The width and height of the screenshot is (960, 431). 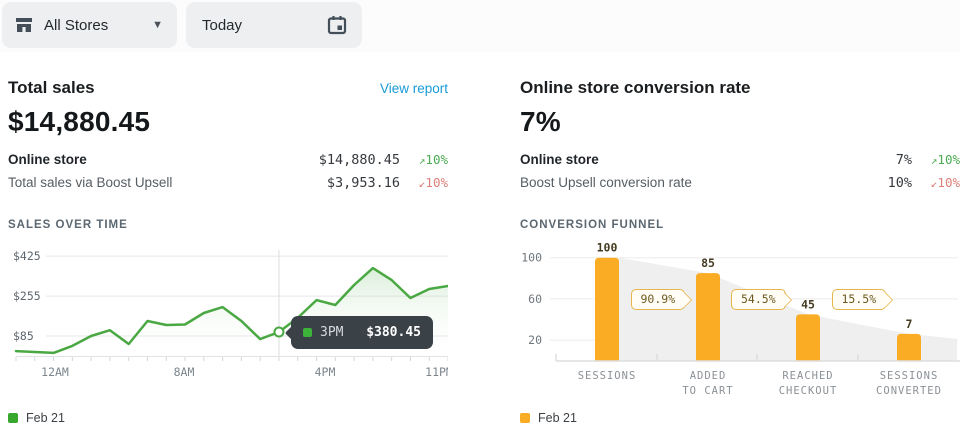 I want to click on funnel-chart-legend: Feb 21, so click(x=548, y=418).